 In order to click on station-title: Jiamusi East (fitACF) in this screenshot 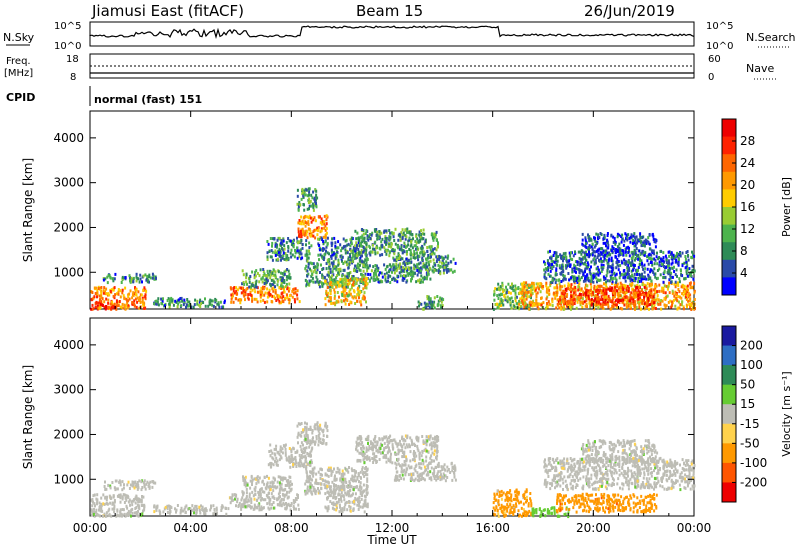, I will do `click(167, 11)`.